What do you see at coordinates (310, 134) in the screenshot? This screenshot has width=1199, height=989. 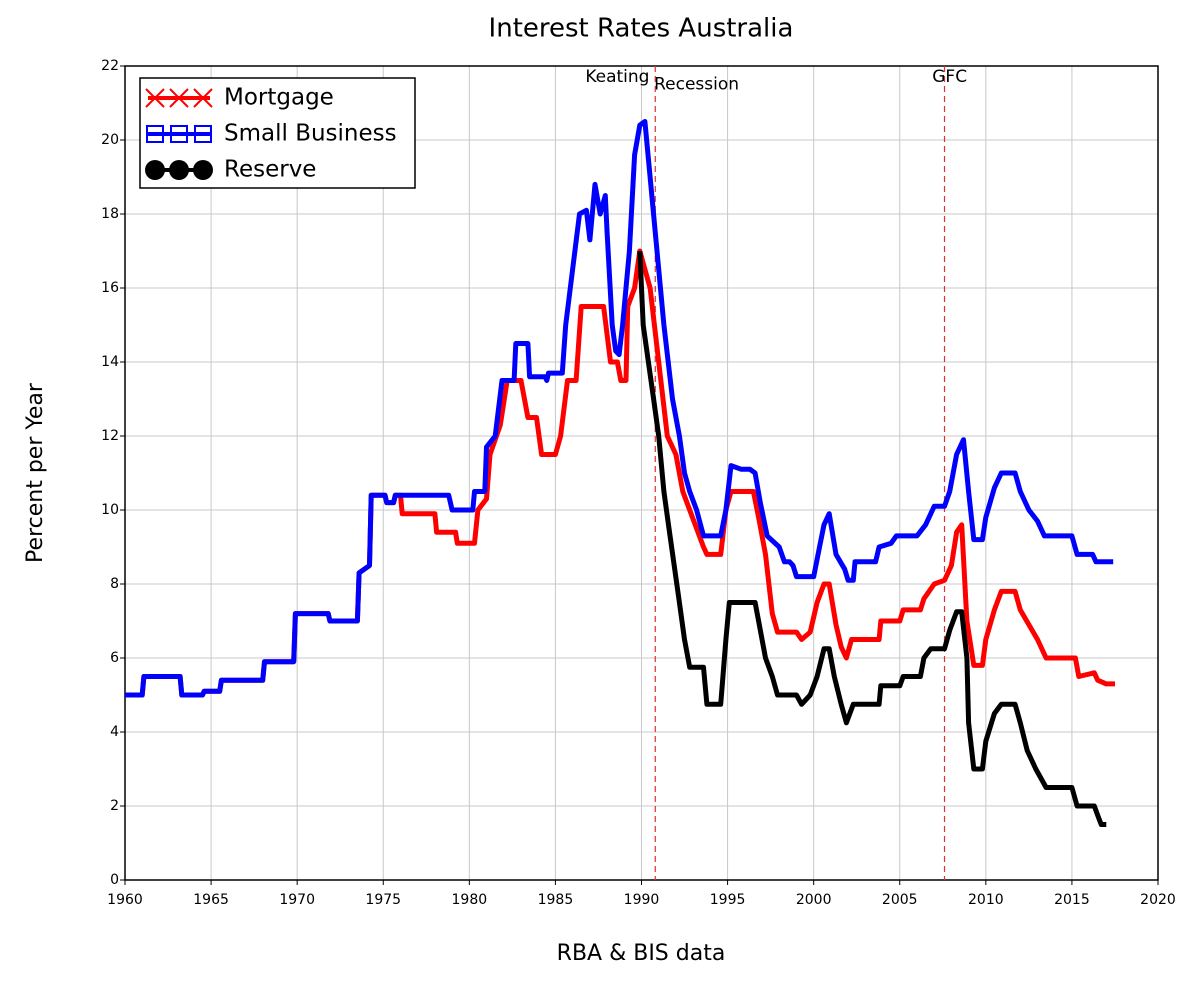 I see `legend-label: Small Business` at bounding box center [310, 134].